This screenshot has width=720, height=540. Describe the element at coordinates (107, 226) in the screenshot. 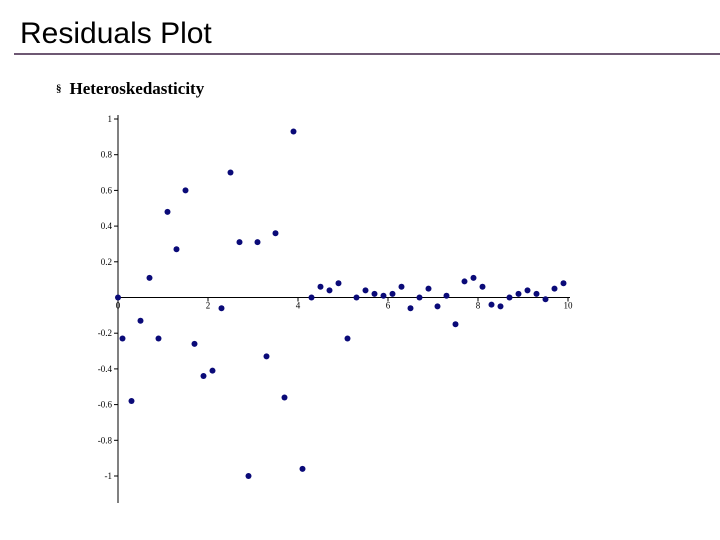

I see `y-tick-label: 0.4` at that location.